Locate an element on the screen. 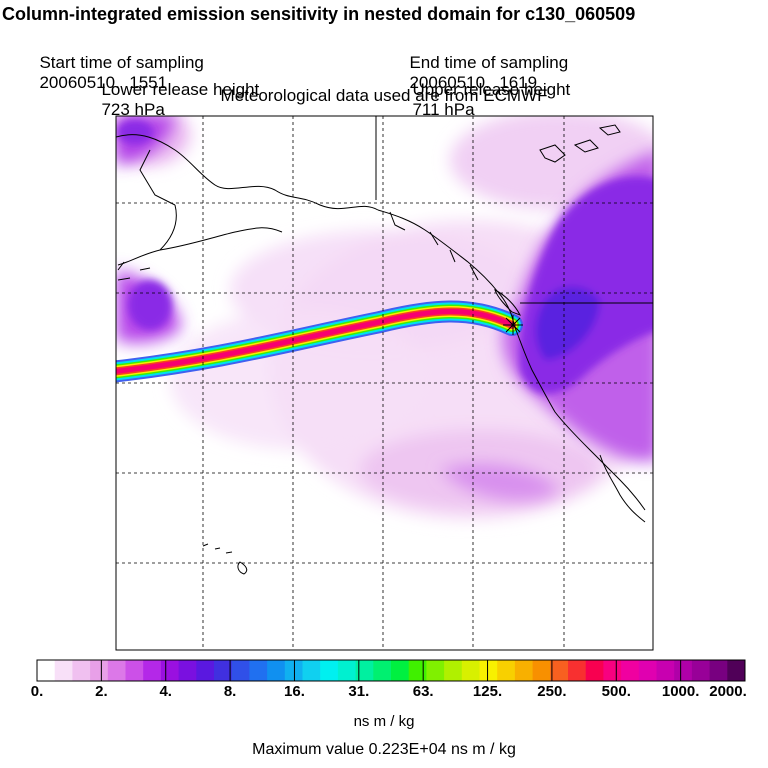 The width and height of the screenshot is (768, 768). colorbar-tick-label: 2000. is located at coordinates (728, 691).